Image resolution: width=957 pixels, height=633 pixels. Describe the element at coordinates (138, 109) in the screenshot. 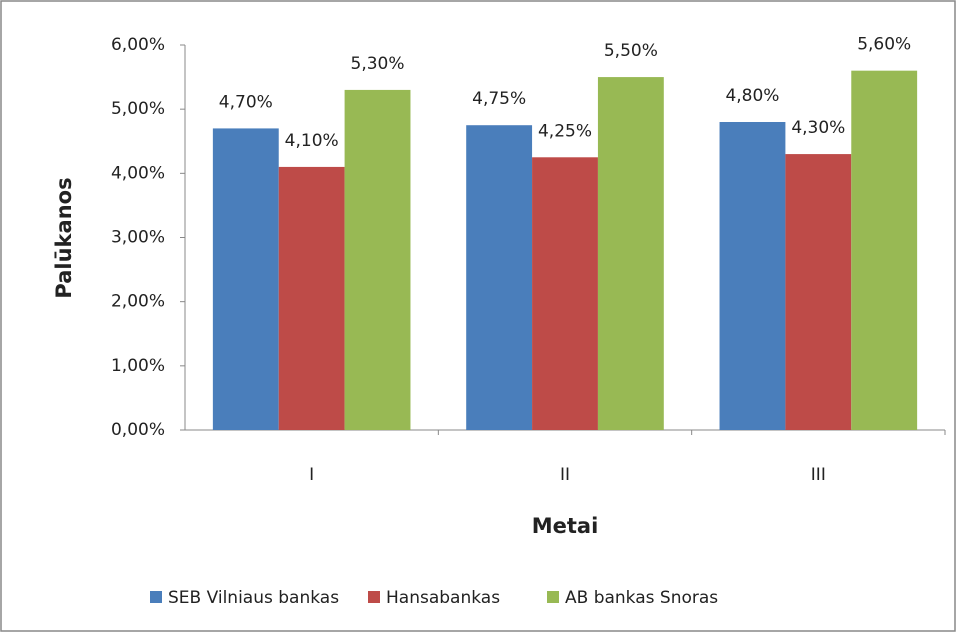

I see `y-tick-label: 5,00%` at that location.